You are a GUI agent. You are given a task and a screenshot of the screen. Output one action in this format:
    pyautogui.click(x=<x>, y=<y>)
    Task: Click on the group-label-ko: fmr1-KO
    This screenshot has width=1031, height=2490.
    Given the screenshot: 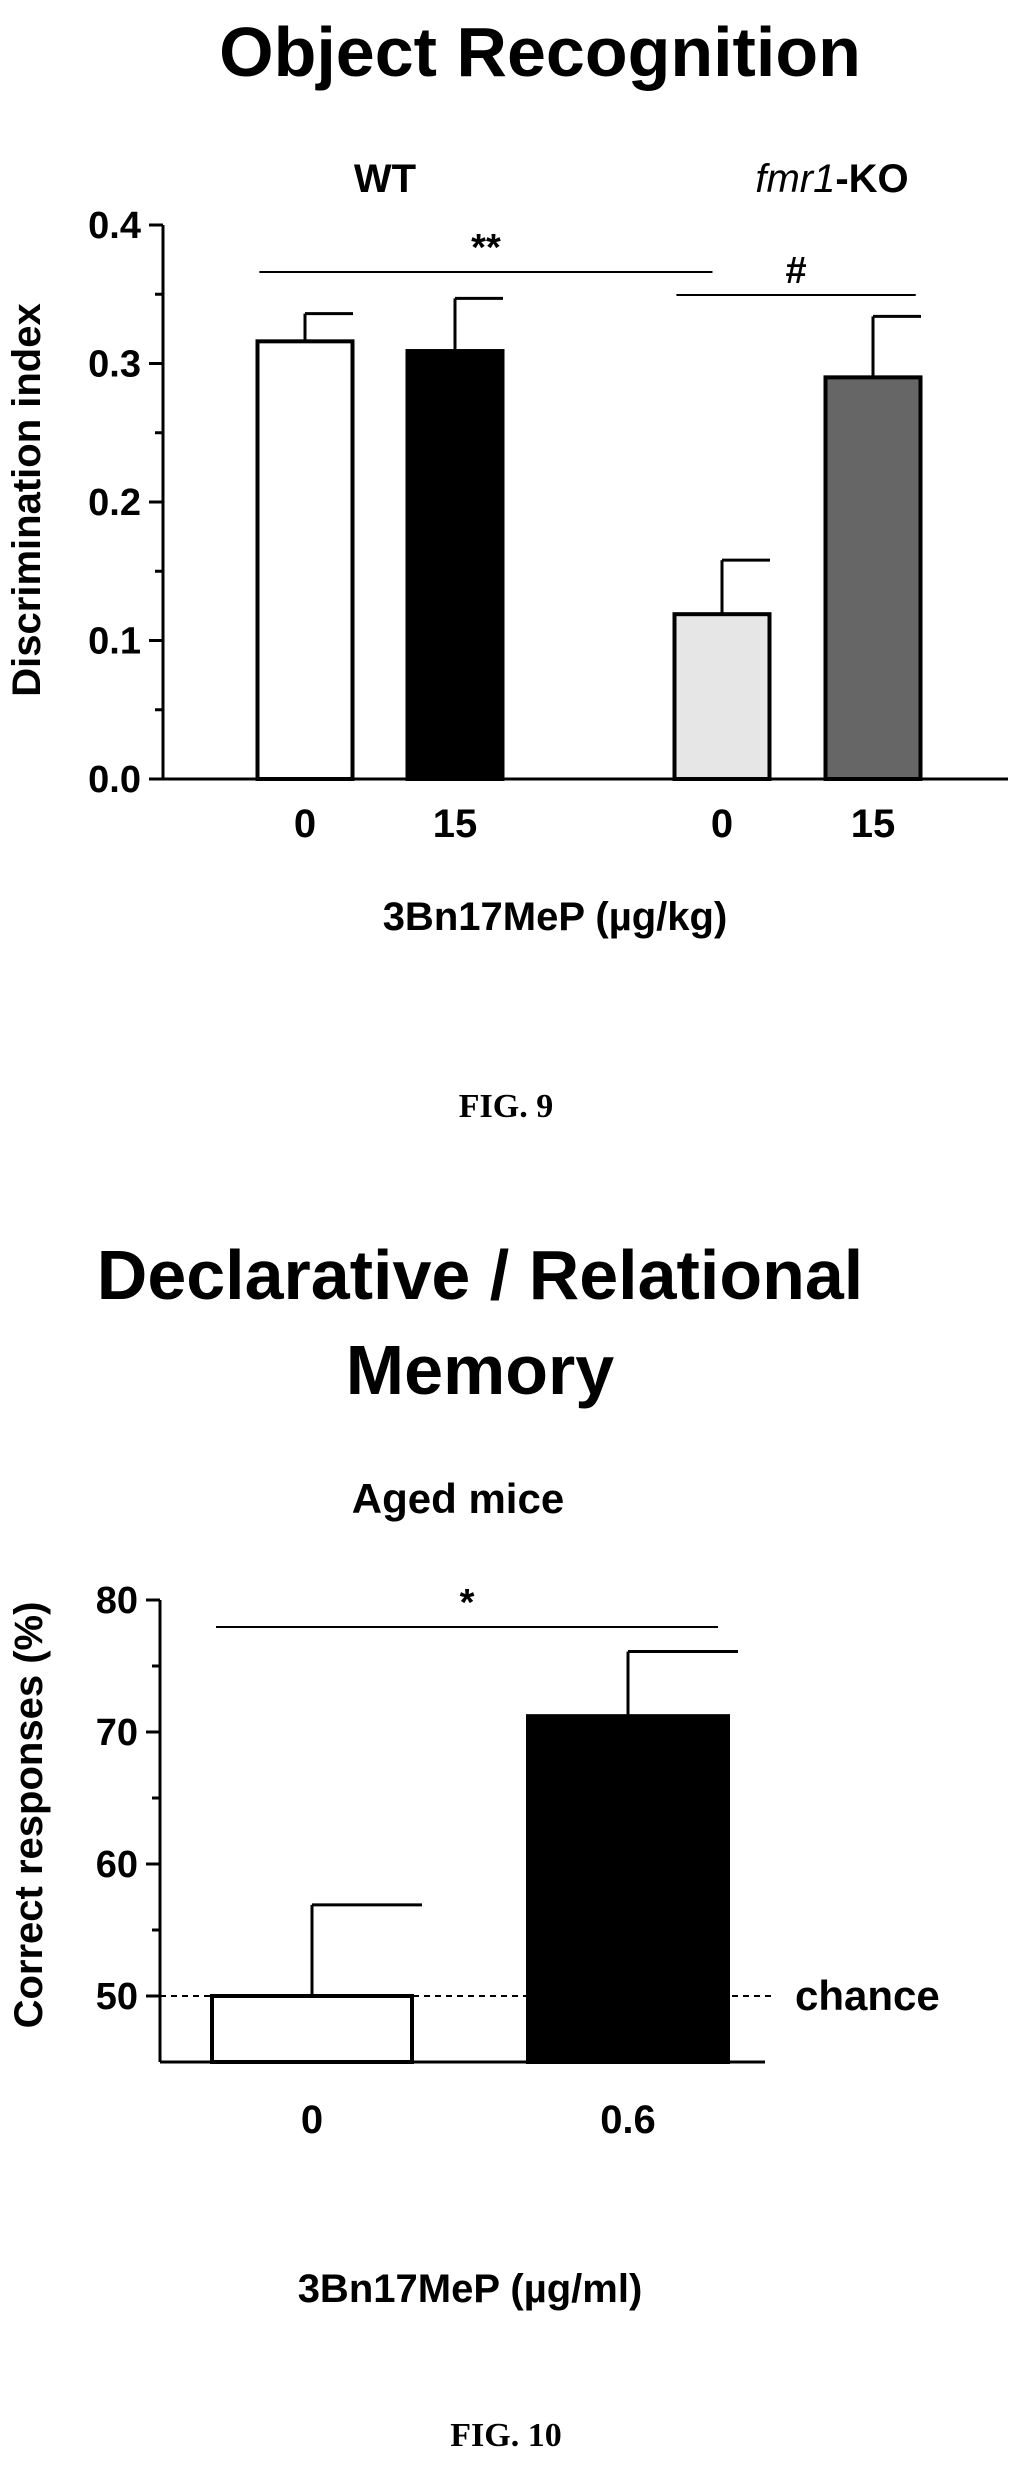 What is the action you would take?
    pyautogui.click(x=831, y=179)
    